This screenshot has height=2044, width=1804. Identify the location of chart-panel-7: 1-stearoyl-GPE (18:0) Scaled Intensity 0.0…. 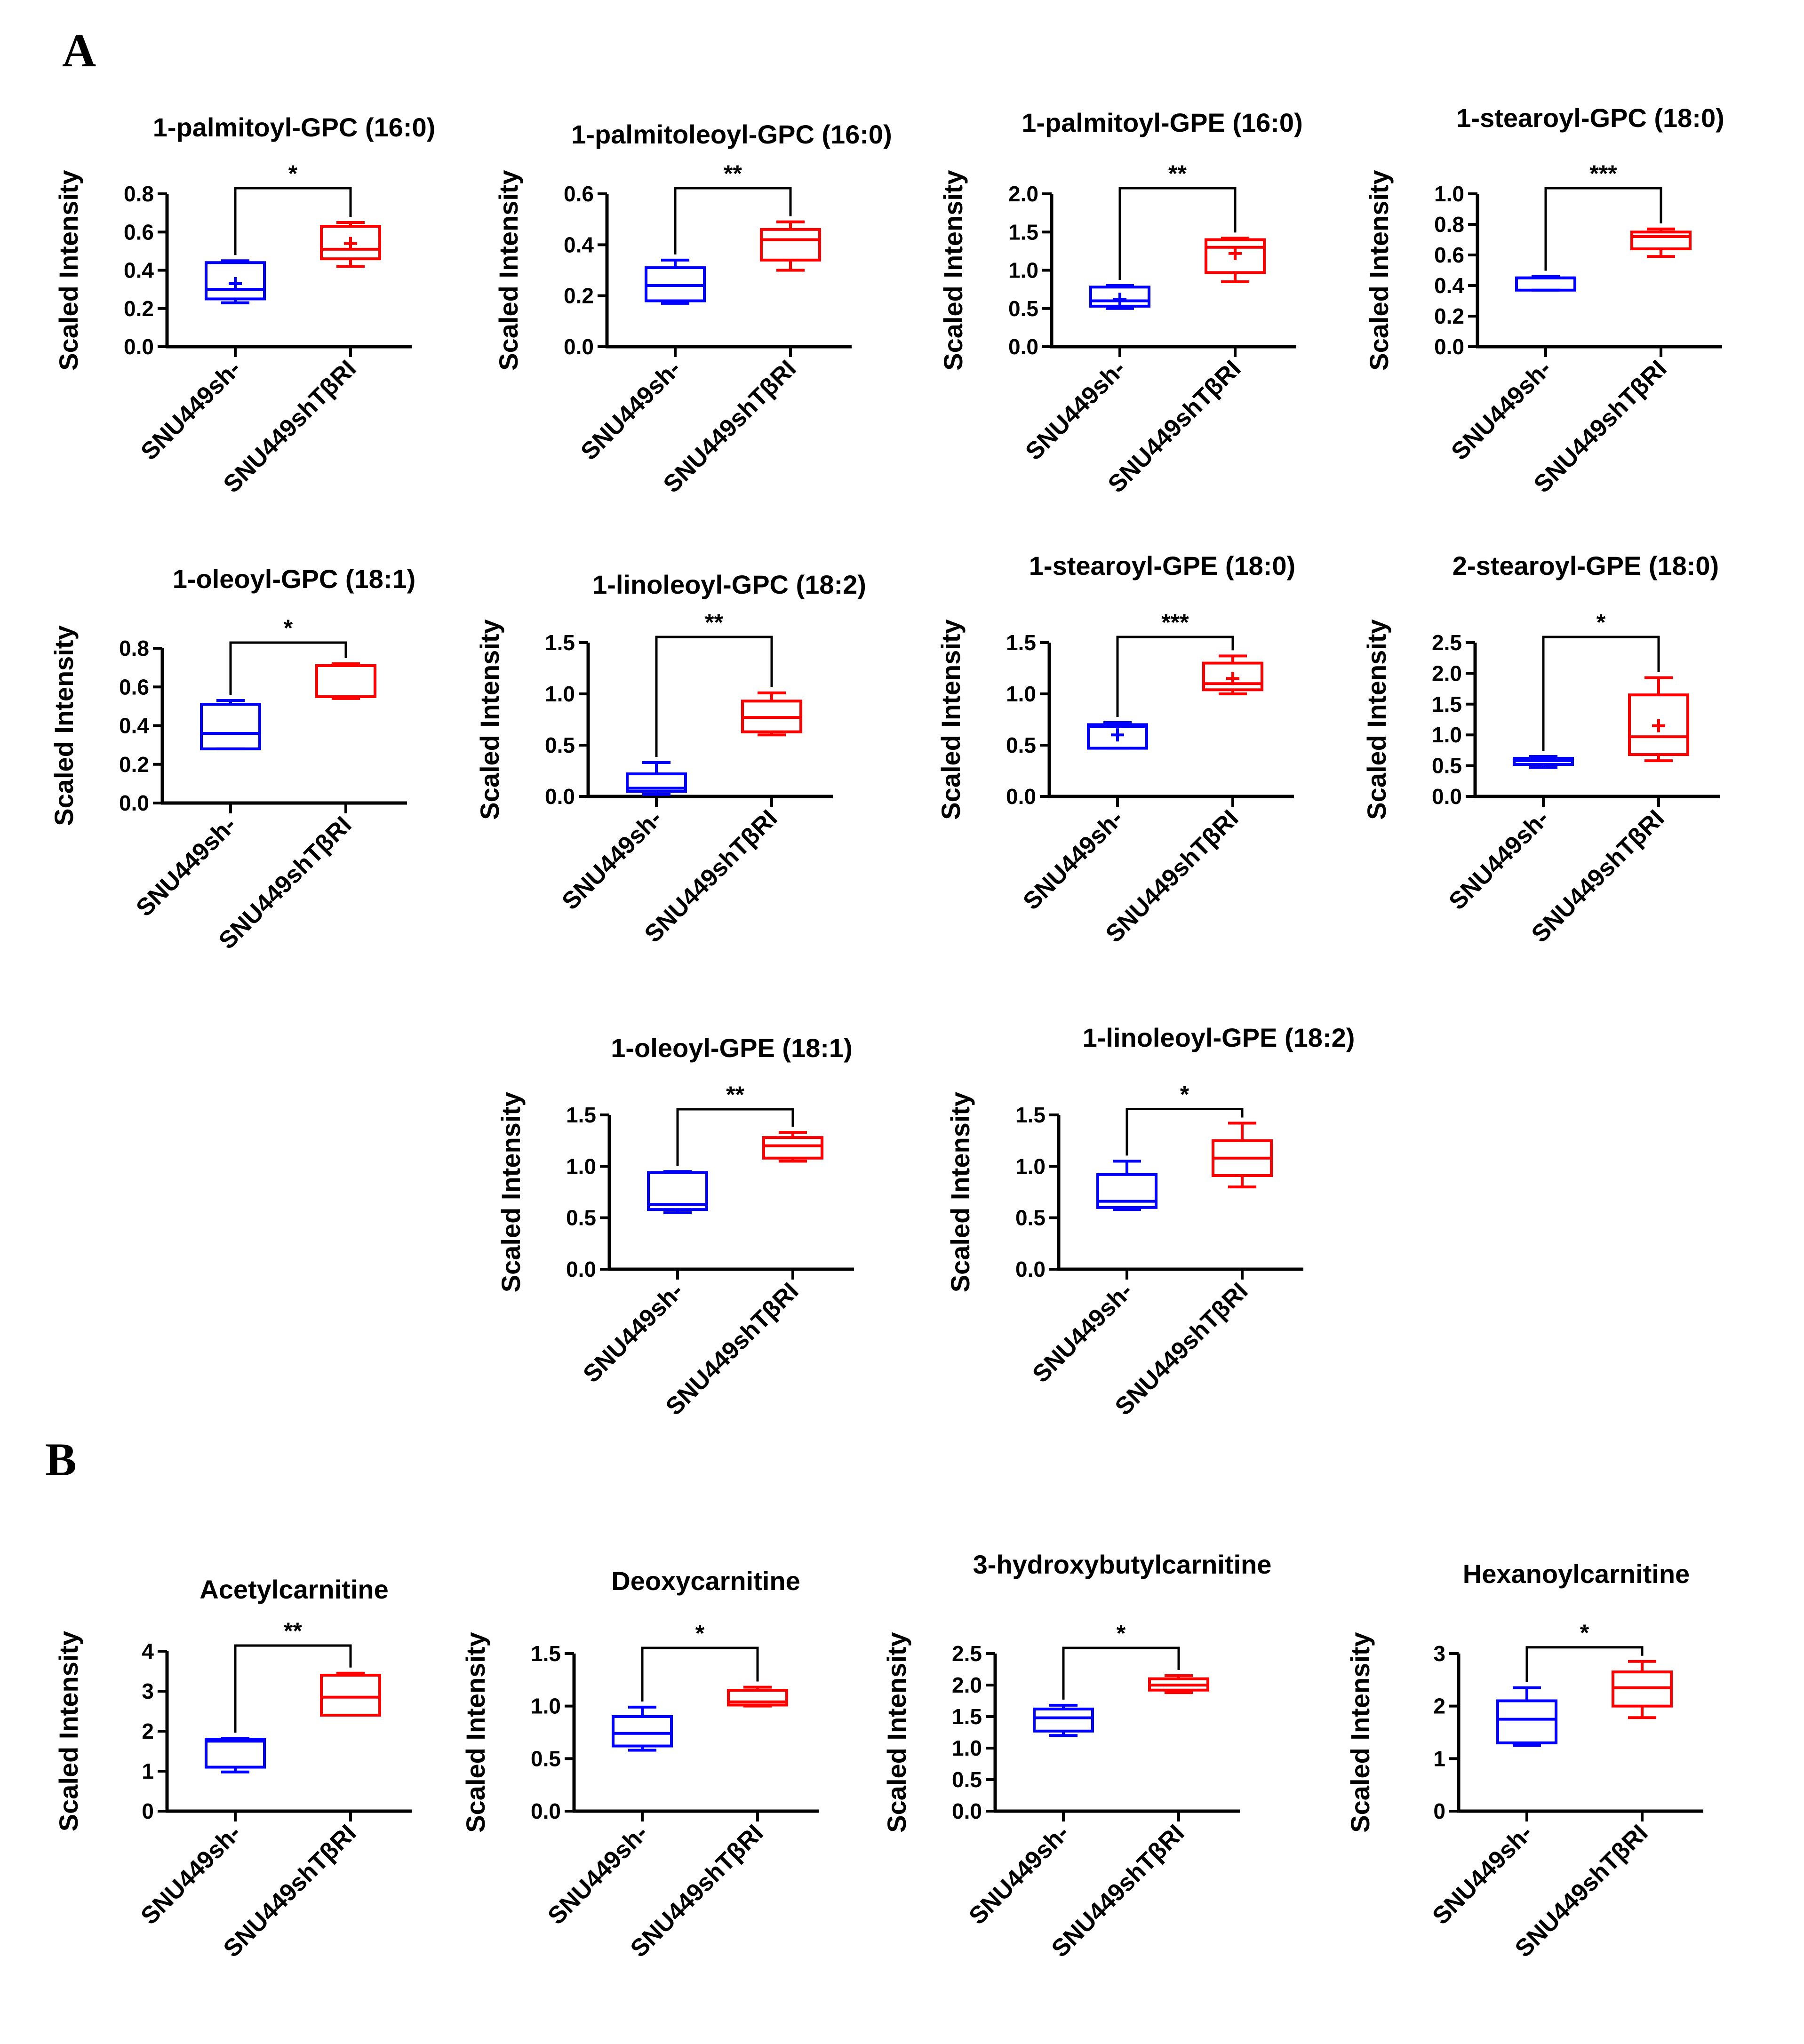
(1115, 749).